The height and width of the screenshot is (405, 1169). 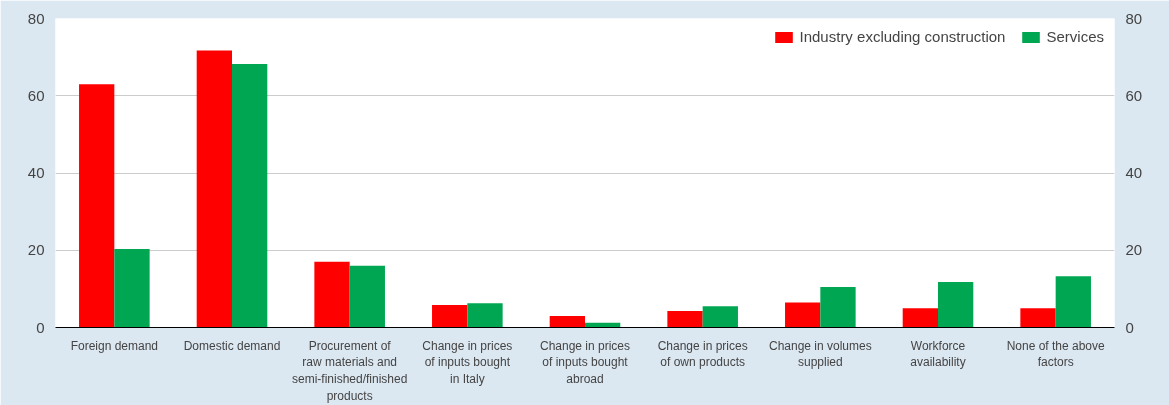 What do you see at coordinates (1075, 36) in the screenshot?
I see `legend-label: Services` at bounding box center [1075, 36].